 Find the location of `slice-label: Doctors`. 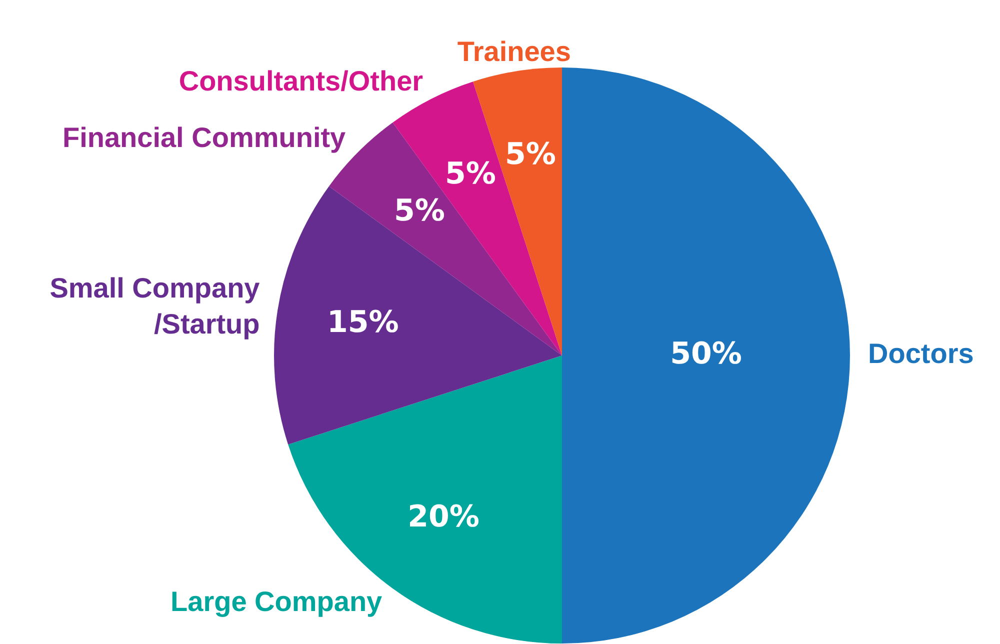

slice-label: Doctors is located at coordinates (921, 354).